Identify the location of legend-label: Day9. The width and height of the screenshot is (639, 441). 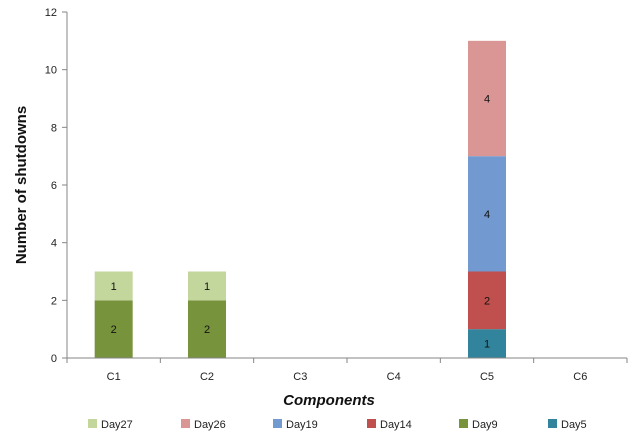
(485, 425).